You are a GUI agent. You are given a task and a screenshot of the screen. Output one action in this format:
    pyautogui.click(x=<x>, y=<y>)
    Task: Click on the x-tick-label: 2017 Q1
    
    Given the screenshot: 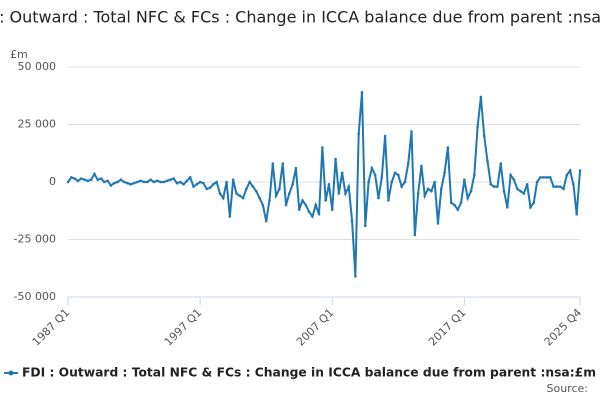 What is the action you would take?
    pyautogui.click(x=447, y=327)
    